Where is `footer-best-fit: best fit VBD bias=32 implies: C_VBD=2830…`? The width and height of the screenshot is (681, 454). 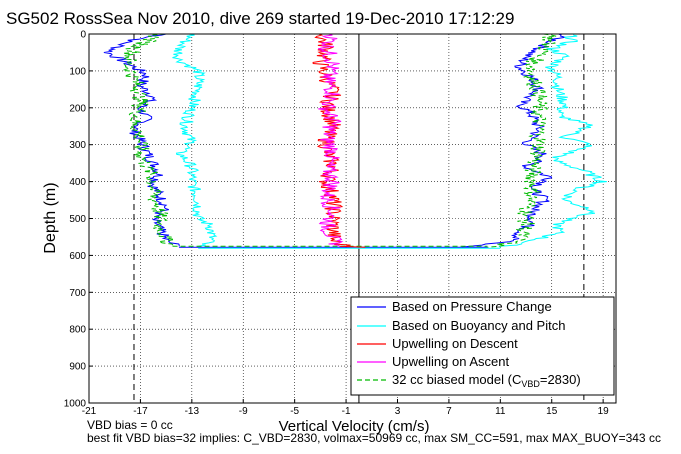
footer-best-fit: best fit VBD bias=32 implies: C_VBD=2830… is located at coordinates (374, 438).